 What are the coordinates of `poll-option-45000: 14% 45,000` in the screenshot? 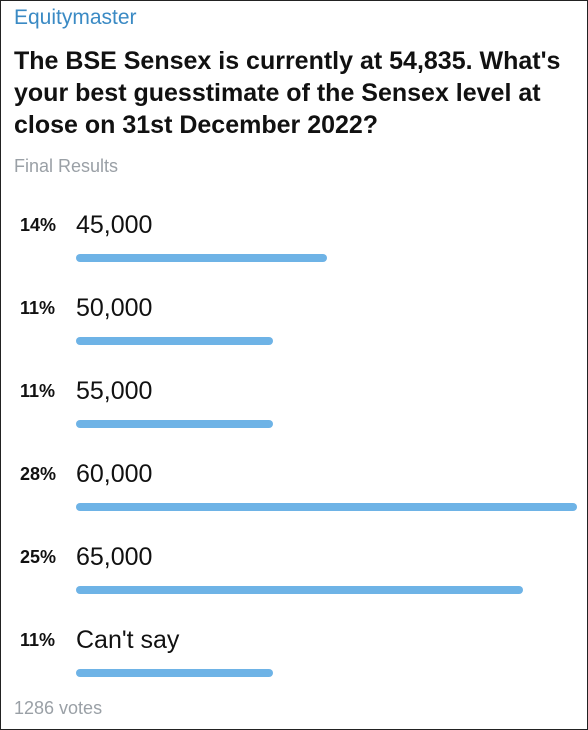 It's located at (294, 246).